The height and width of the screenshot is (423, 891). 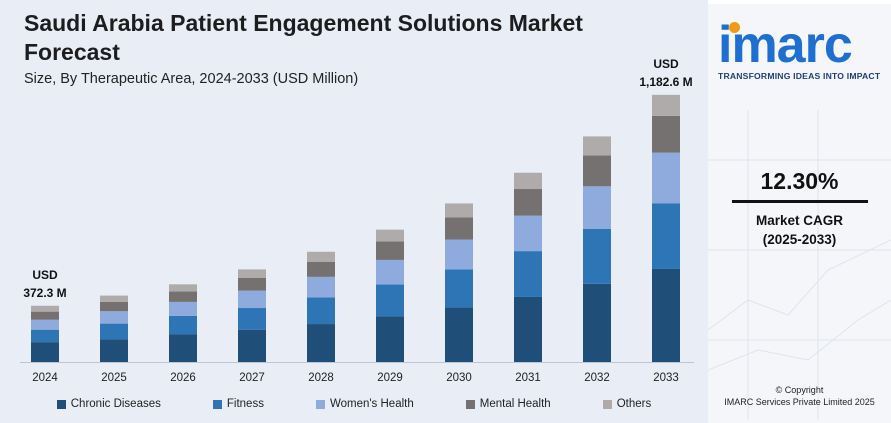 I want to click on cagr-label-line1: Market CAGR, so click(x=799, y=220).